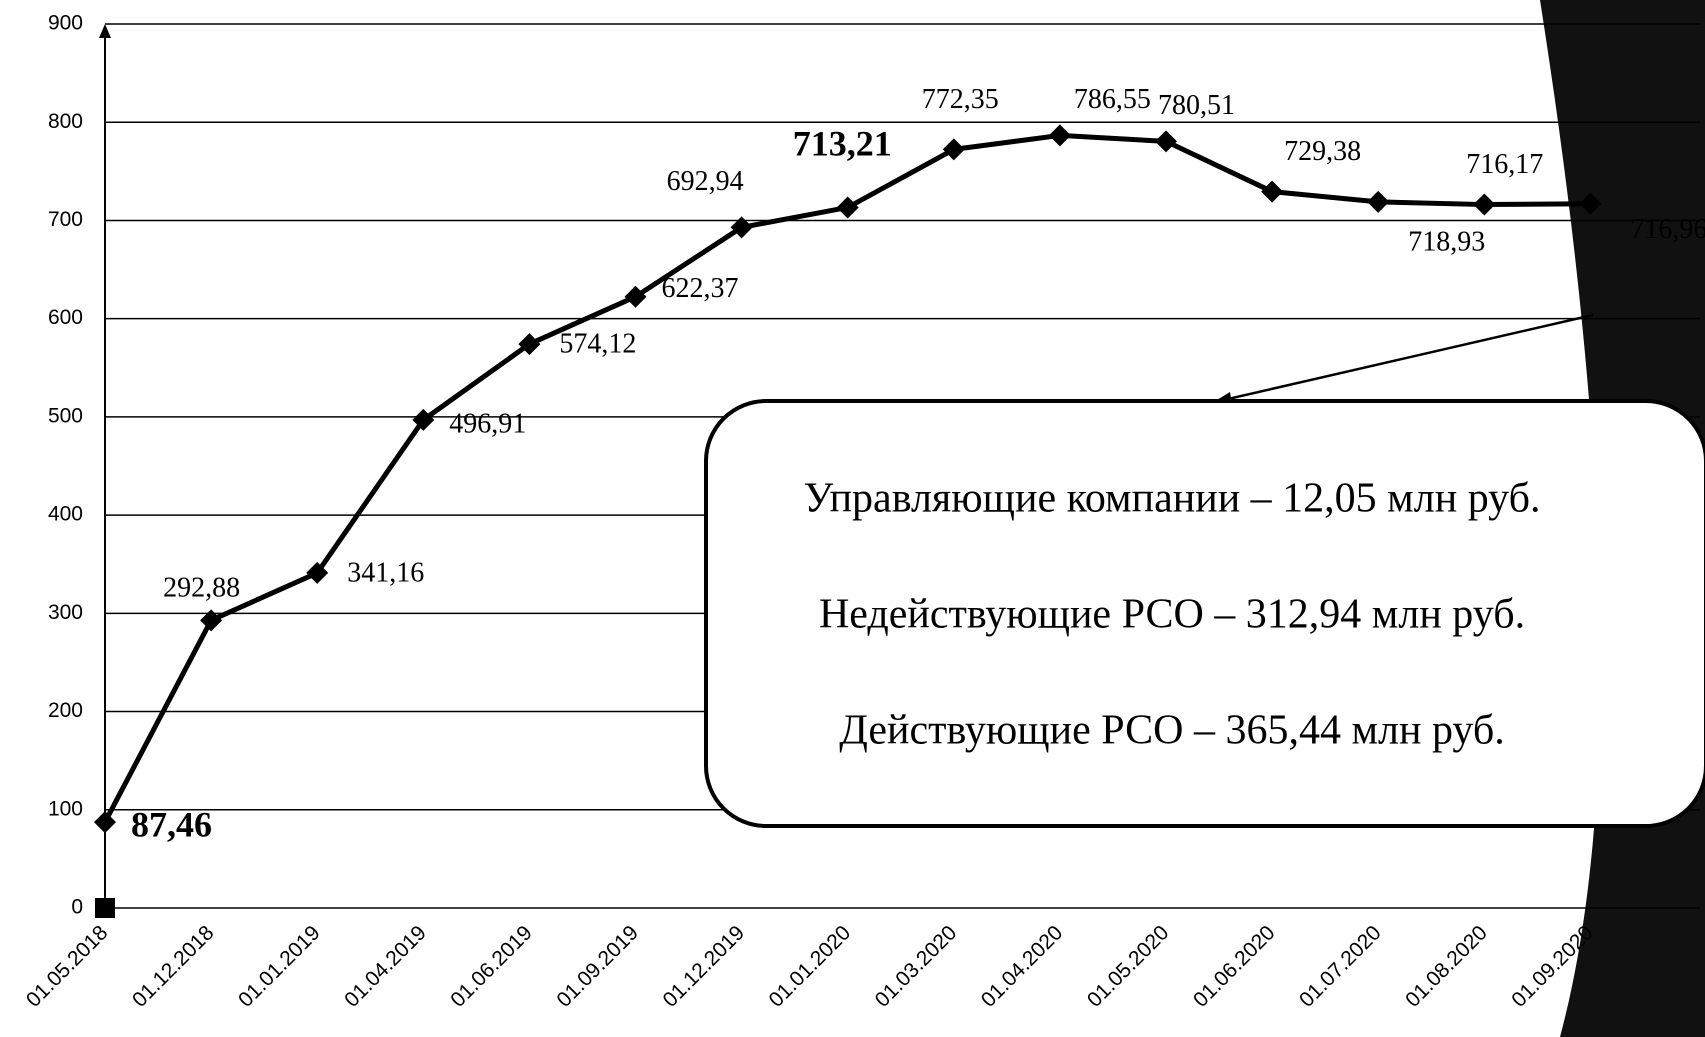 This screenshot has width=1705, height=1037. I want to click on x-tick-label: 01.05.2018, so click(67, 966).